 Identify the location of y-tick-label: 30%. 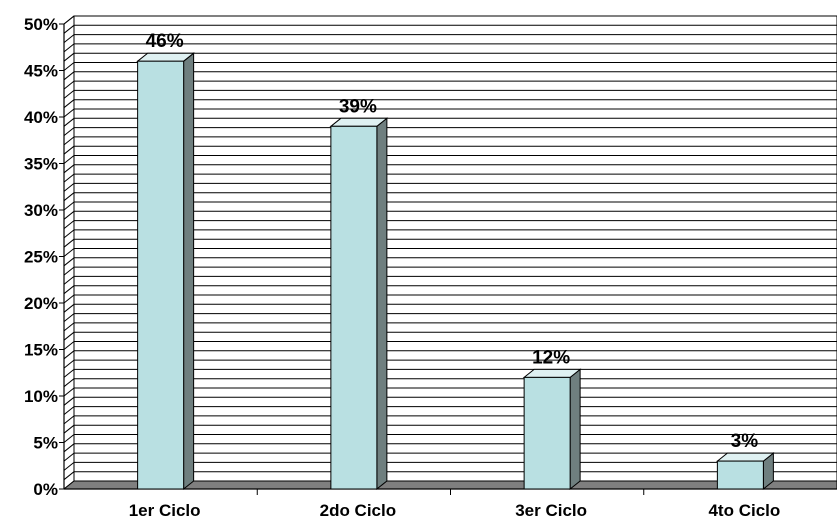
(41, 210).